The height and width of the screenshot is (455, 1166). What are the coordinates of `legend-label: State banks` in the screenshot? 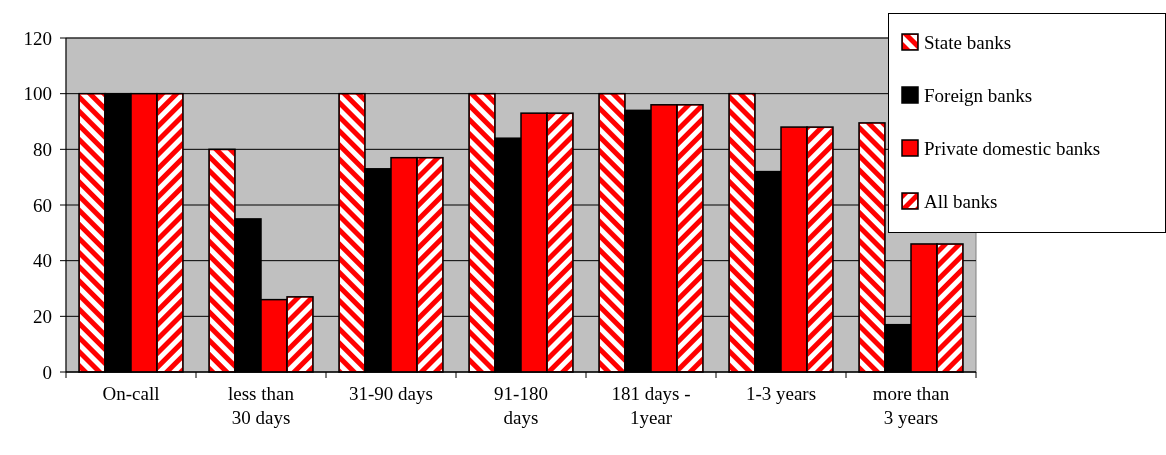 It's located at (968, 42).